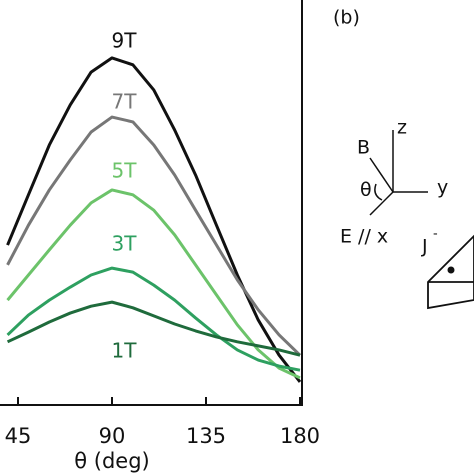 The height and width of the screenshot is (474, 474). I want to click on series-label: 9T, so click(125, 41).